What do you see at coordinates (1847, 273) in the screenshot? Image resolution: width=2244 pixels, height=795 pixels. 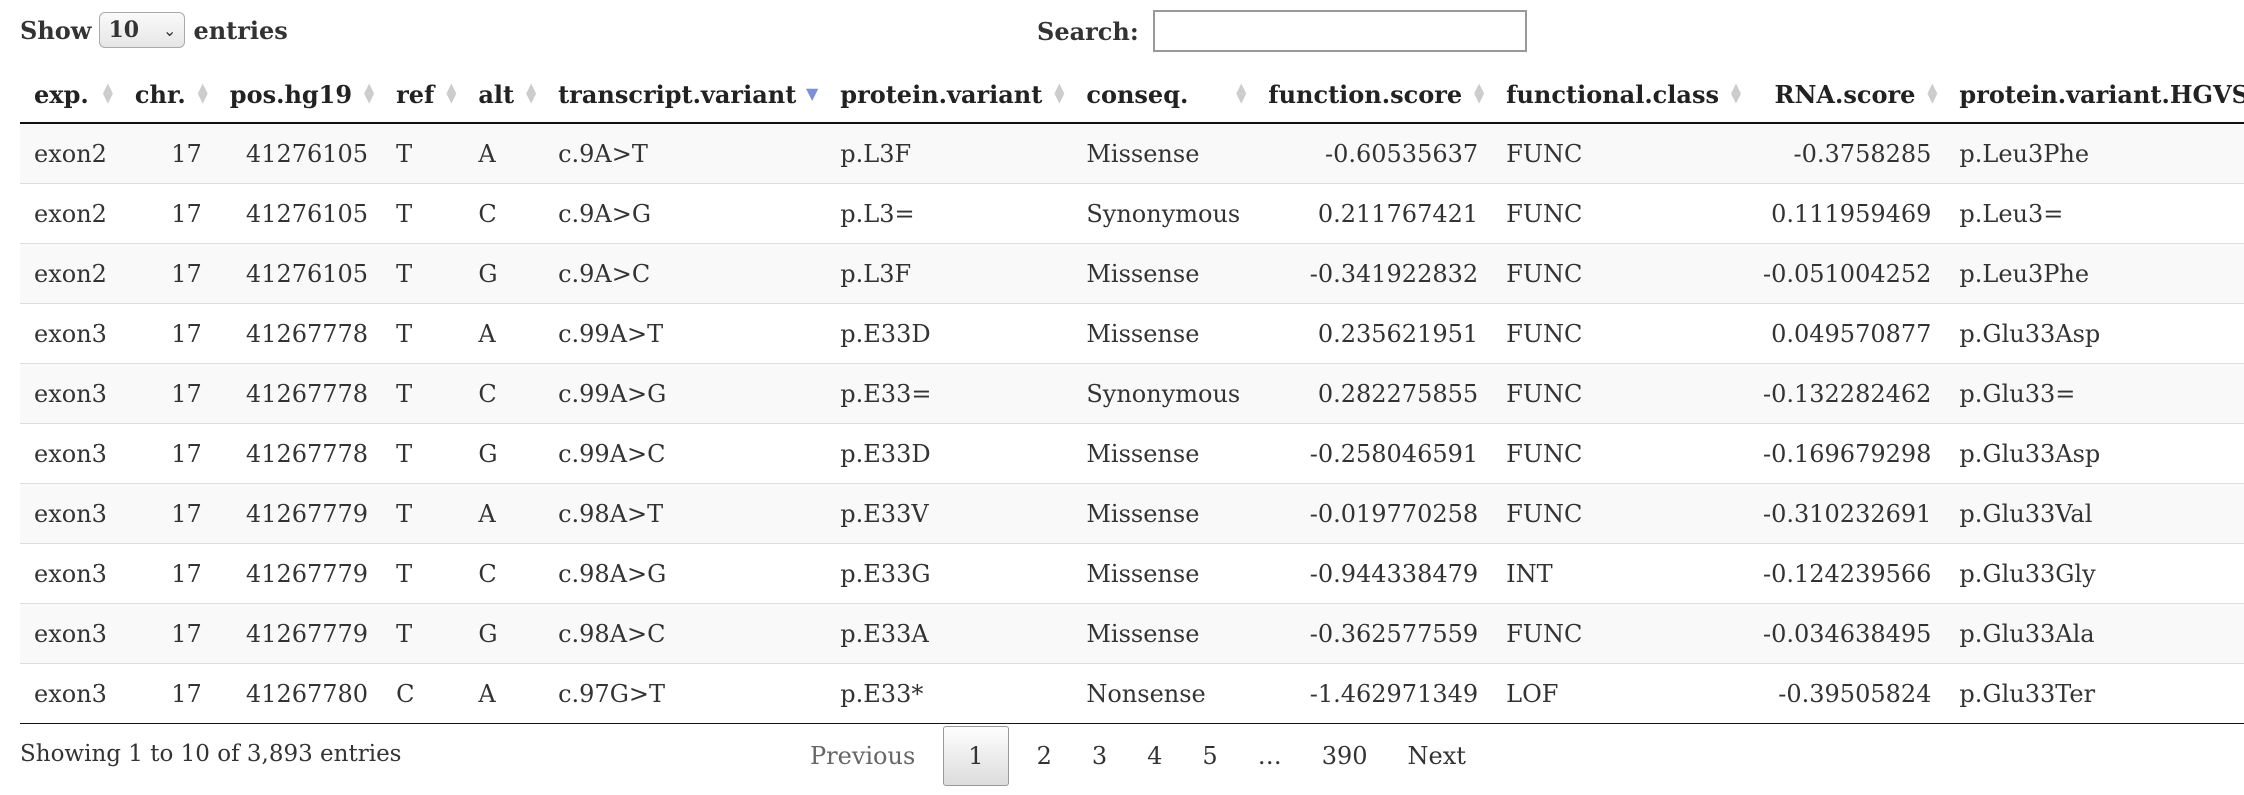 I see `table-cell: -0.051004252` at bounding box center [1847, 273].